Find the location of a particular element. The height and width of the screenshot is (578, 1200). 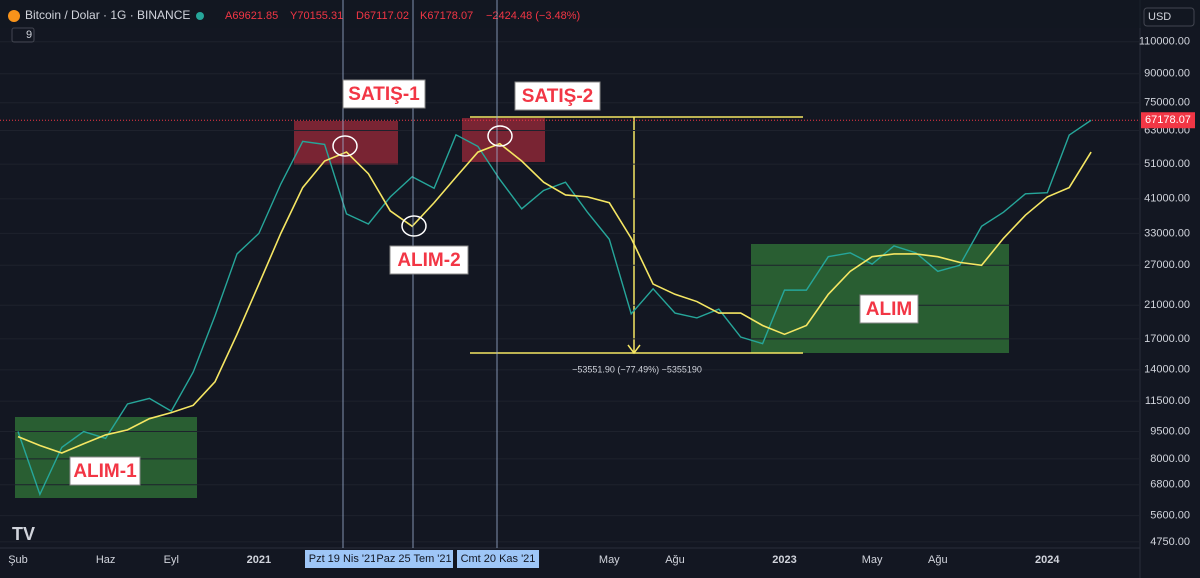

x-tick-label: Şub is located at coordinates (18, 560).